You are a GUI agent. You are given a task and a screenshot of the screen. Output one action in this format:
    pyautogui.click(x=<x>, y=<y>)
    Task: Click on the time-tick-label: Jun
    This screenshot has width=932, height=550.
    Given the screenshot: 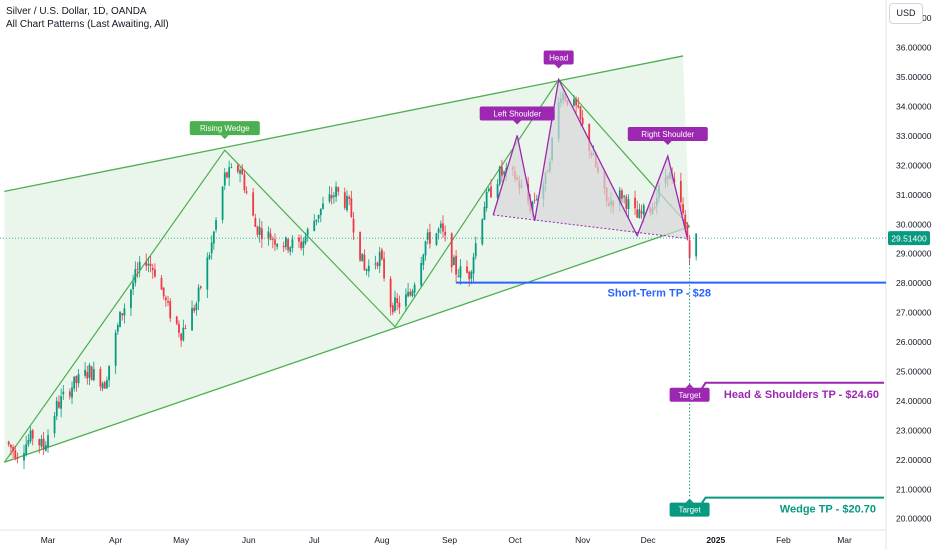 What is the action you would take?
    pyautogui.click(x=249, y=540)
    